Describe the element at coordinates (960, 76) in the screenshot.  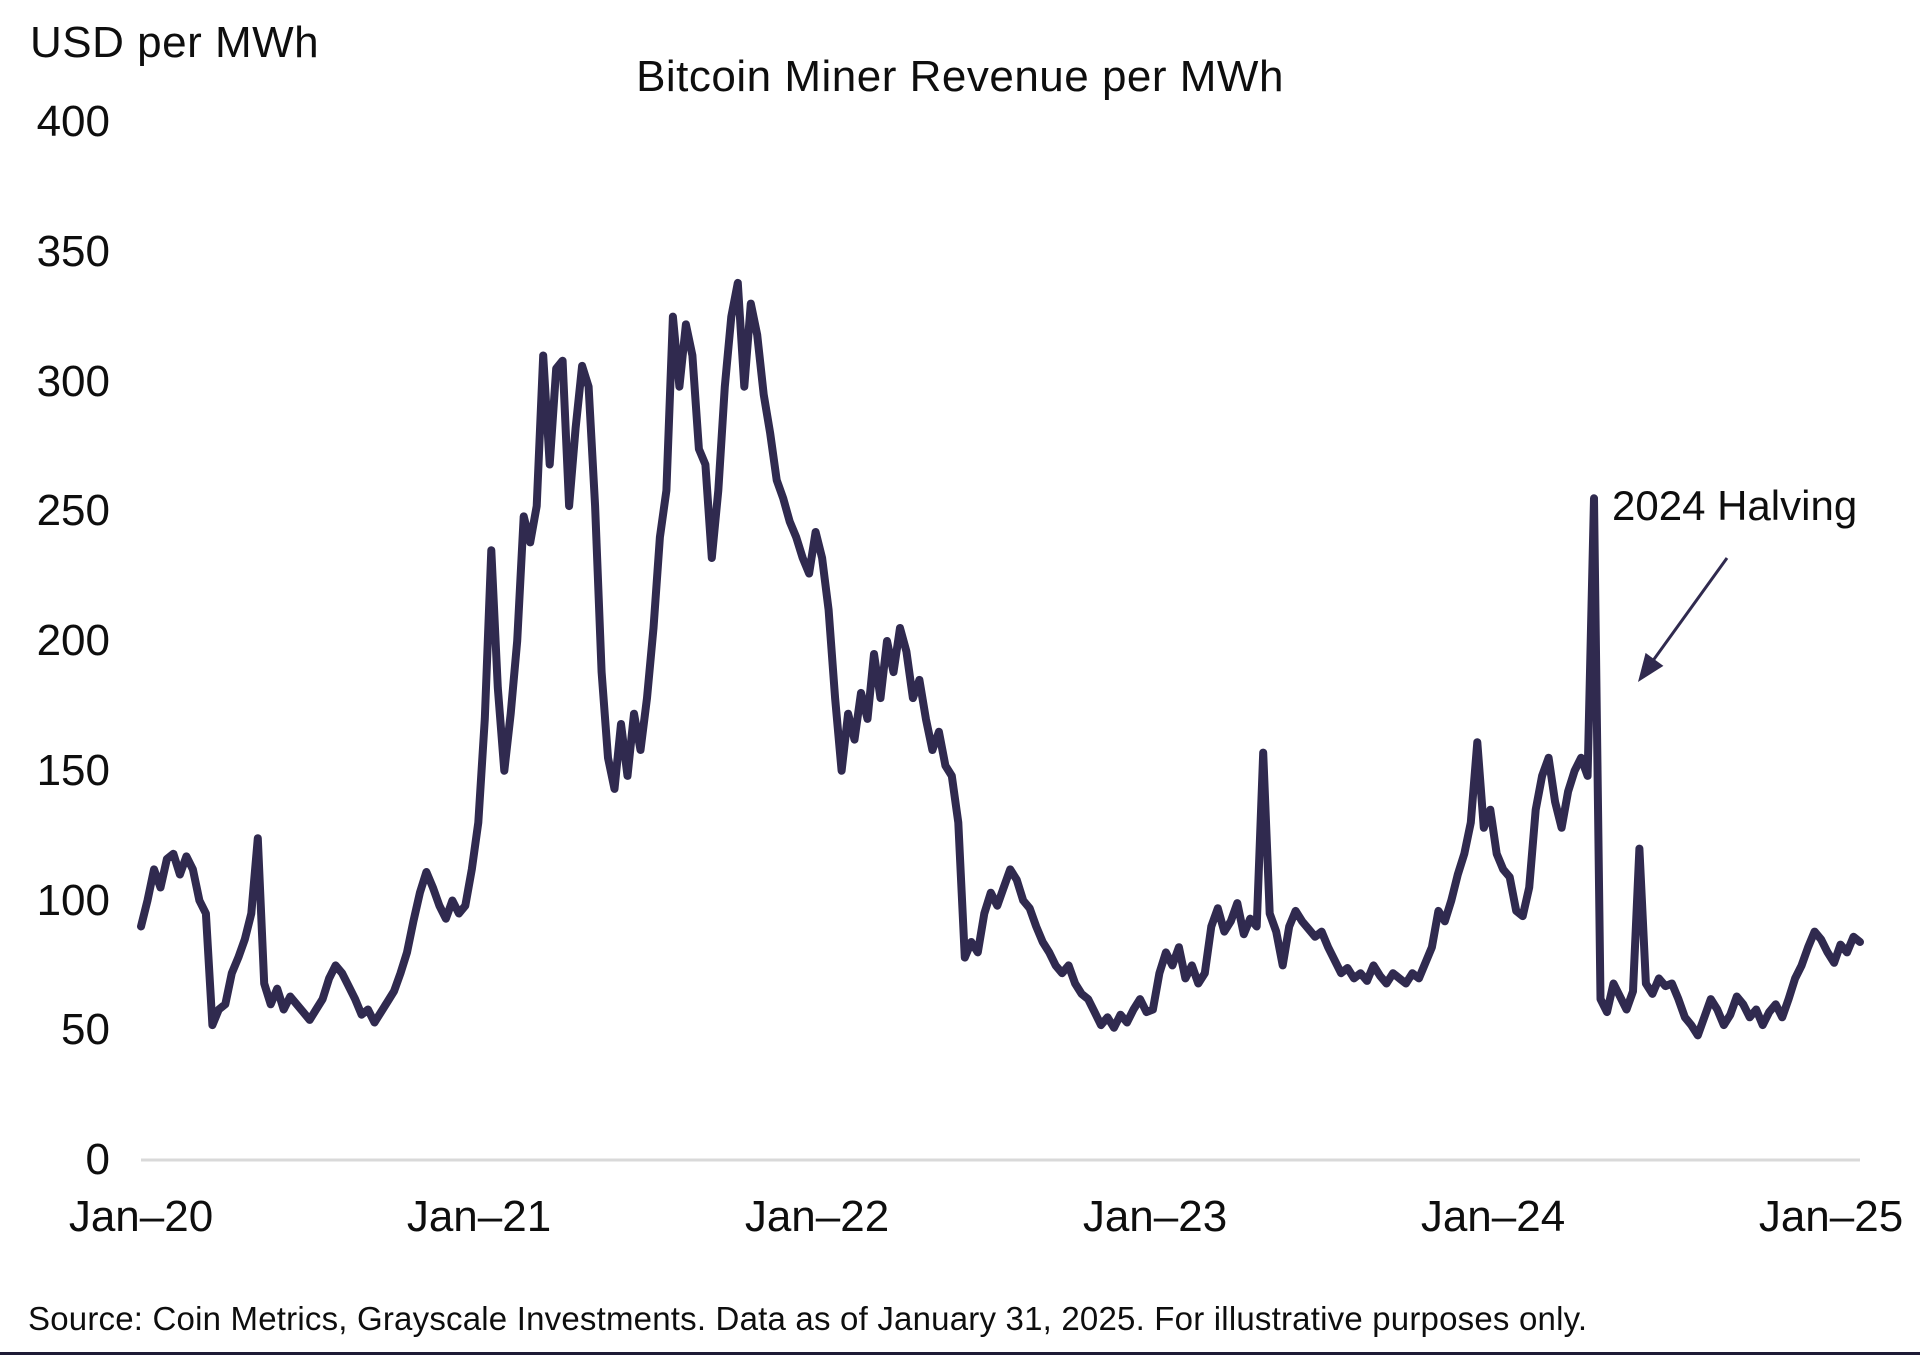
I see `chart-title: Bitcoin Miner Revenue per MWh` at that location.